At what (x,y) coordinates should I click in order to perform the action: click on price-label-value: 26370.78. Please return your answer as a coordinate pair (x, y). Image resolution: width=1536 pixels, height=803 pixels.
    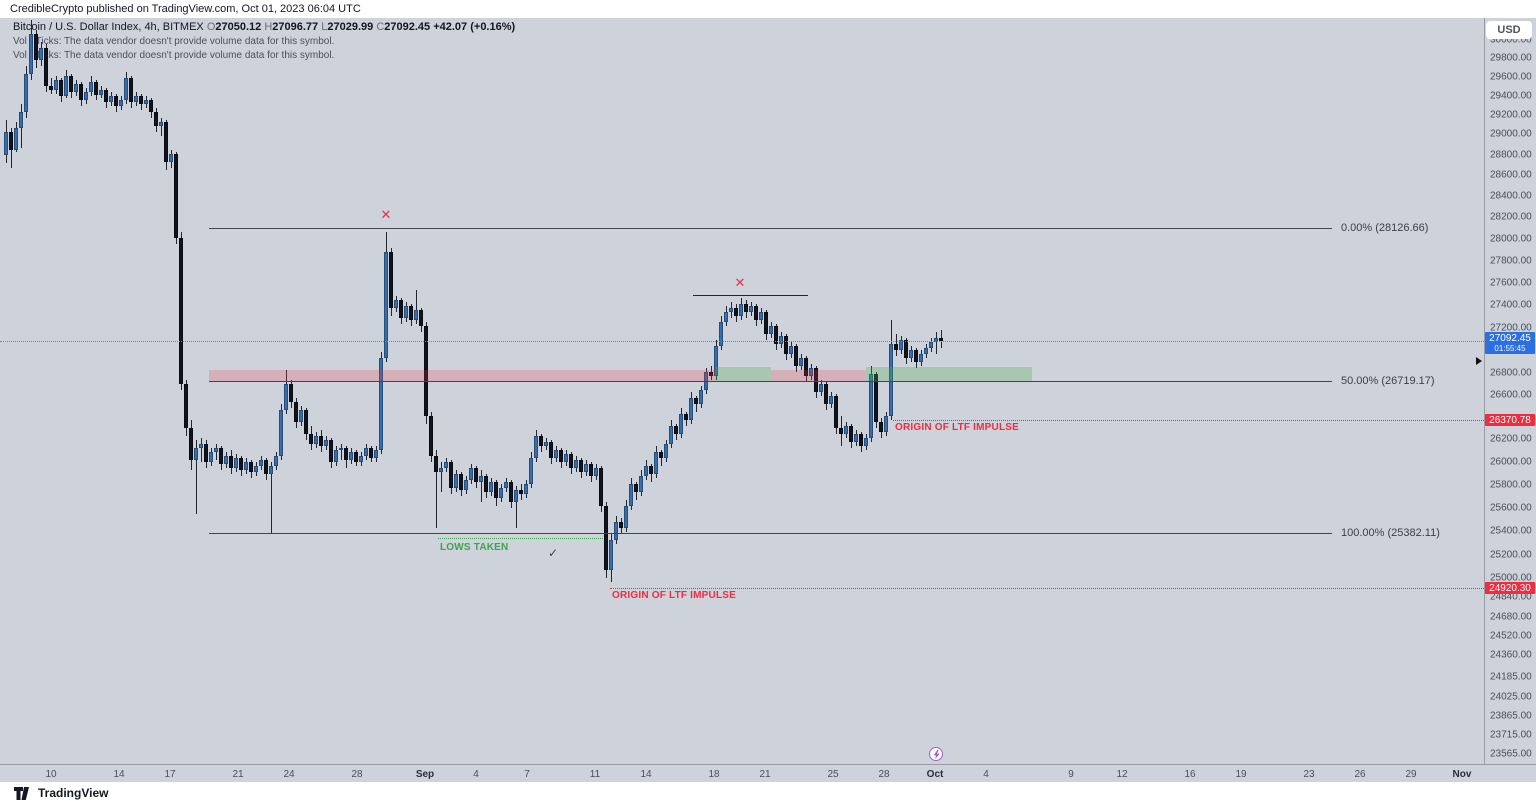
    Looking at the image, I should click on (1510, 420).